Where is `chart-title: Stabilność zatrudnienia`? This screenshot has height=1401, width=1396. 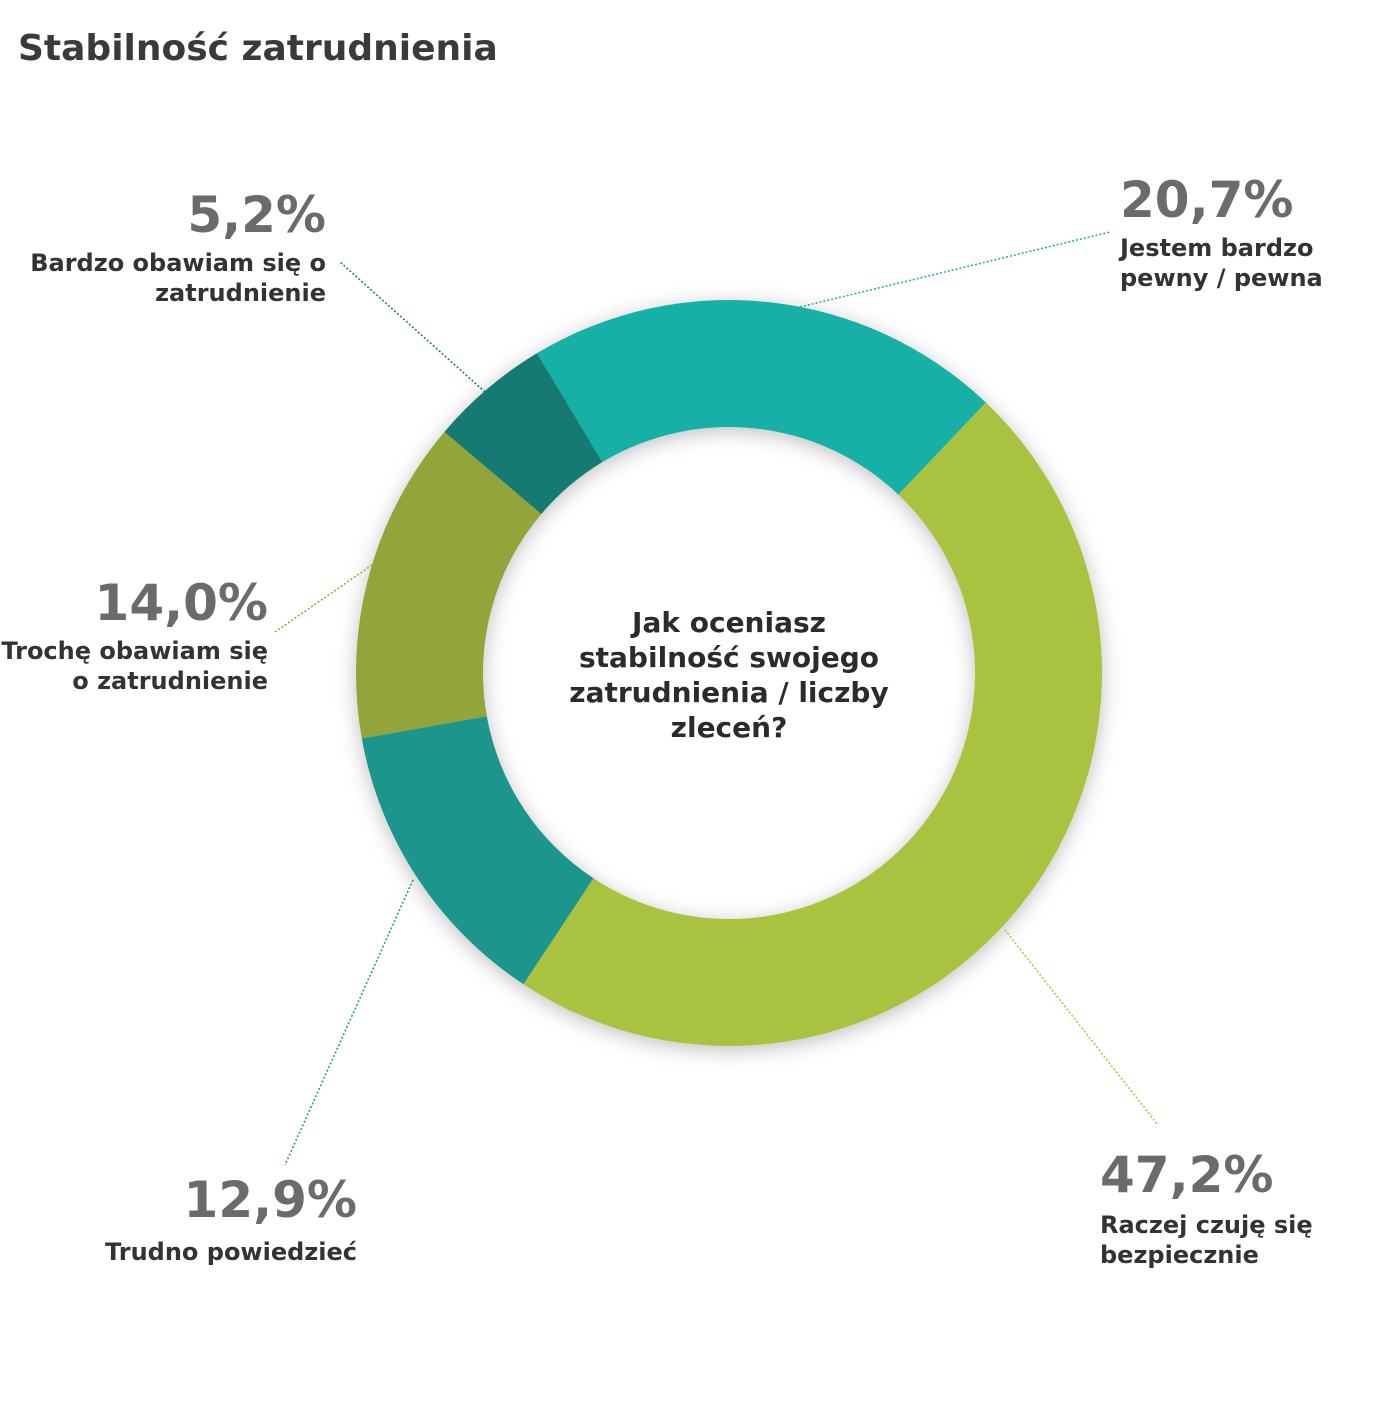
chart-title: Stabilność zatrudnienia is located at coordinates (258, 48).